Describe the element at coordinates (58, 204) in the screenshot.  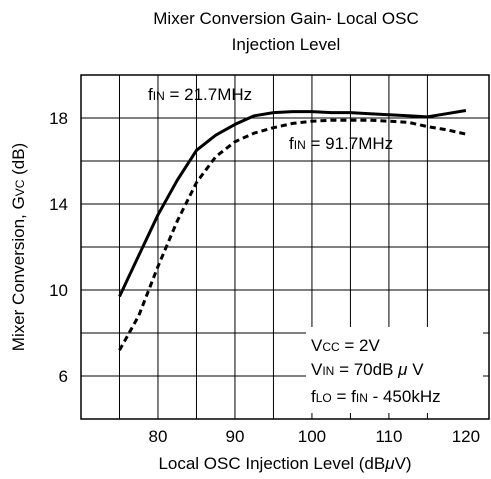
I see `y-tick-label: 14` at that location.